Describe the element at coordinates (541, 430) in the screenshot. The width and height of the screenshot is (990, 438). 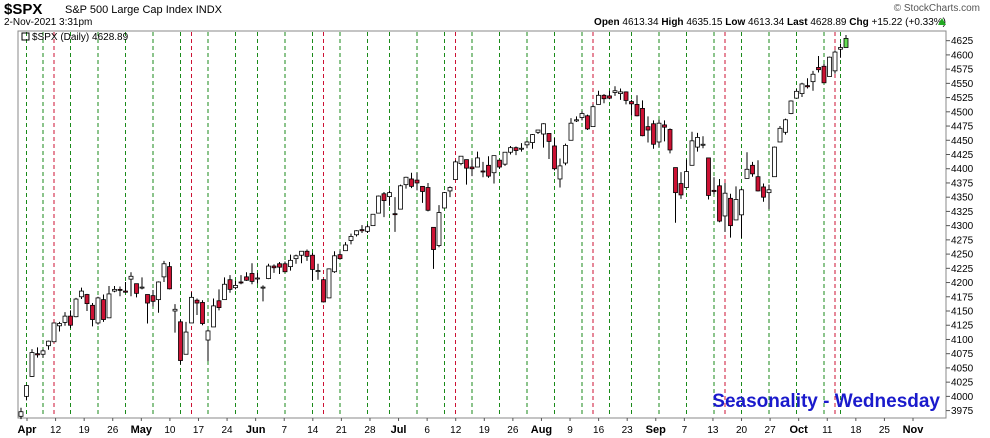
I see `x-tick-label: Aug` at that location.